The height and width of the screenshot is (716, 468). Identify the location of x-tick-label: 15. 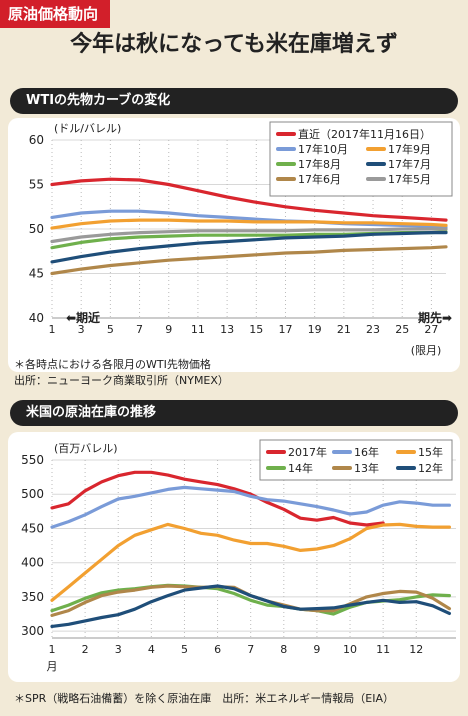
(256, 329).